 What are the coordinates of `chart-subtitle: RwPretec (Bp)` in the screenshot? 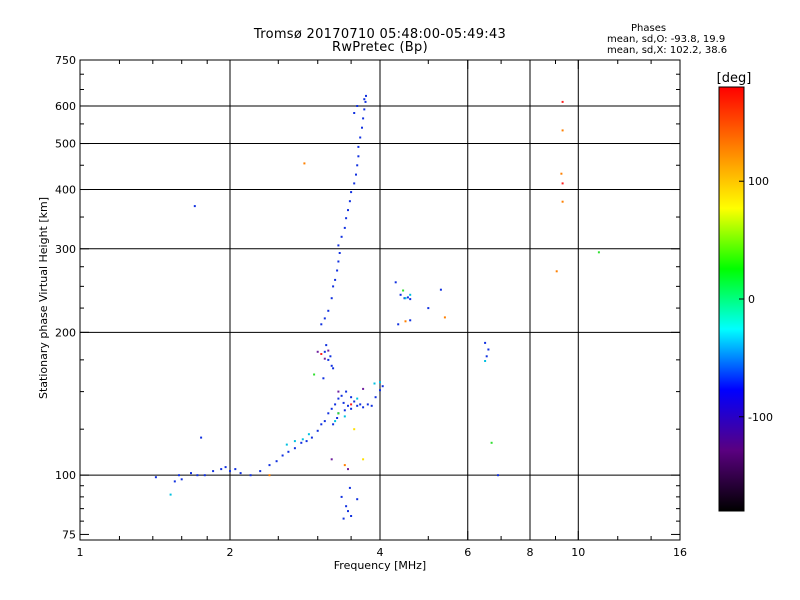 It's located at (380, 47).